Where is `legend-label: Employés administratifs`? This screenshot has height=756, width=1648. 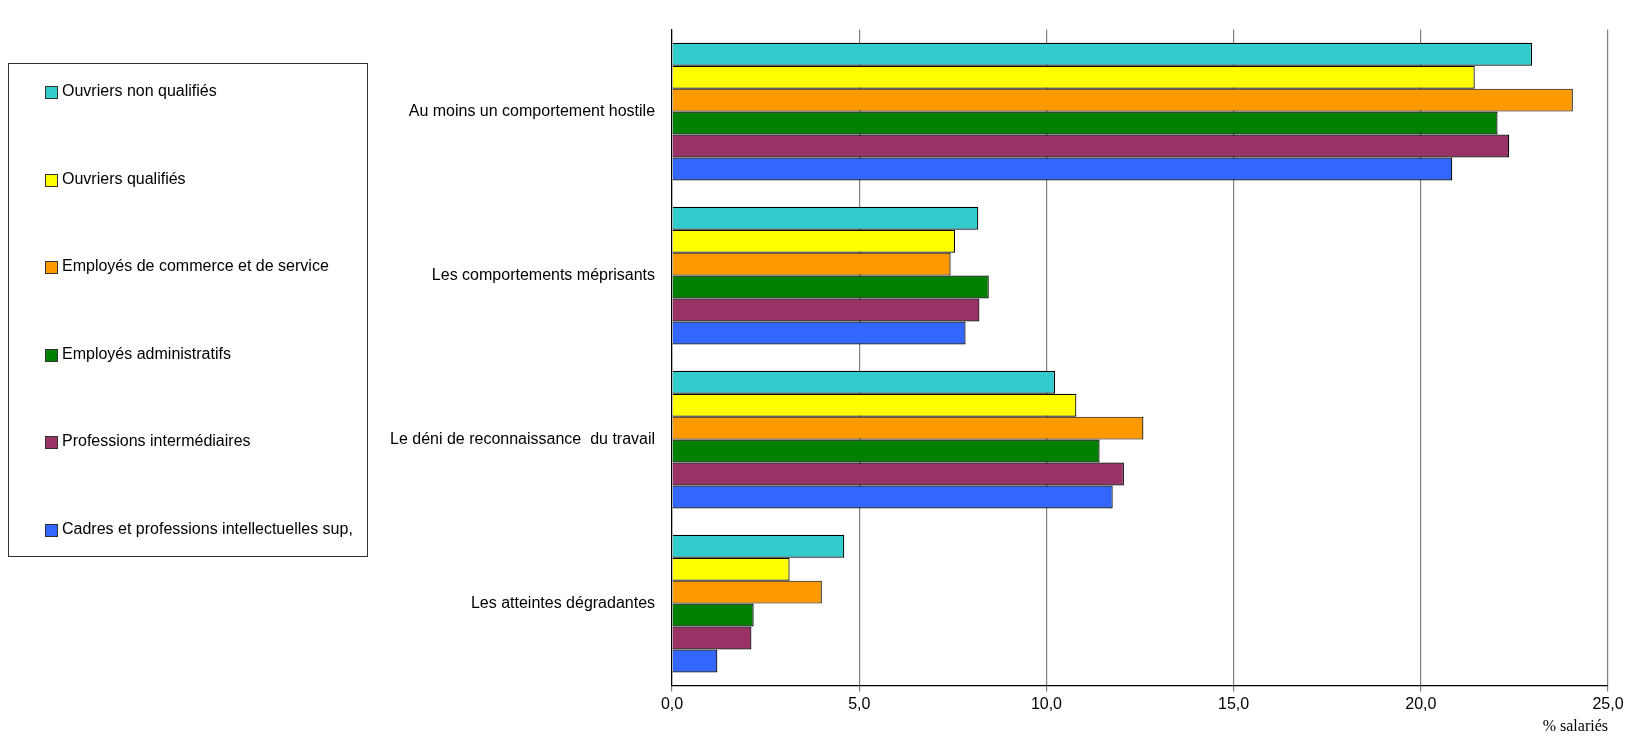
legend-label: Employés administratifs is located at coordinates (146, 353).